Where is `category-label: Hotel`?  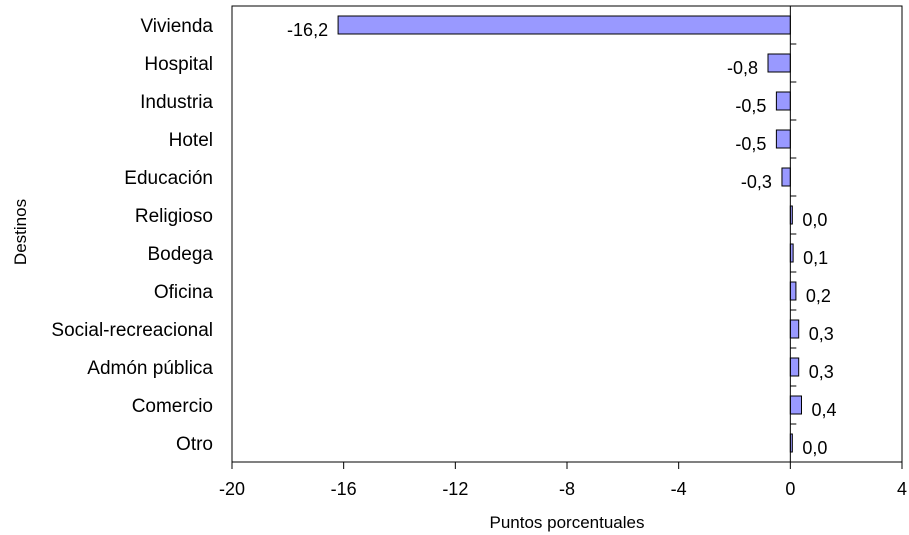
category-label: Hotel is located at coordinates (191, 140).